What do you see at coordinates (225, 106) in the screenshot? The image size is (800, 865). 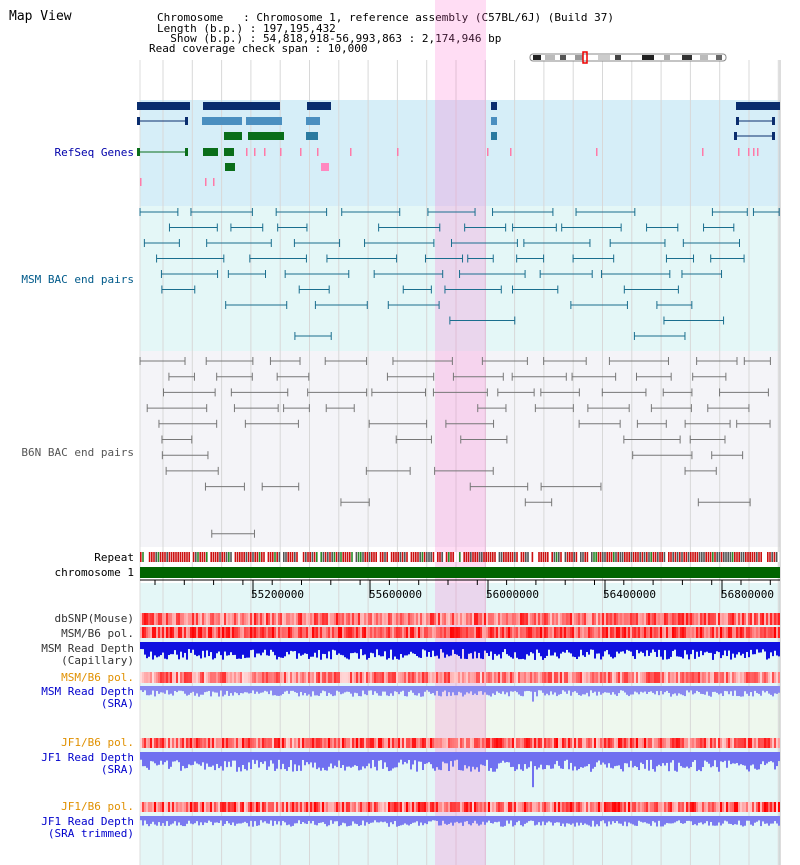 I see `gene-exon` at bounding box center [225, 106].